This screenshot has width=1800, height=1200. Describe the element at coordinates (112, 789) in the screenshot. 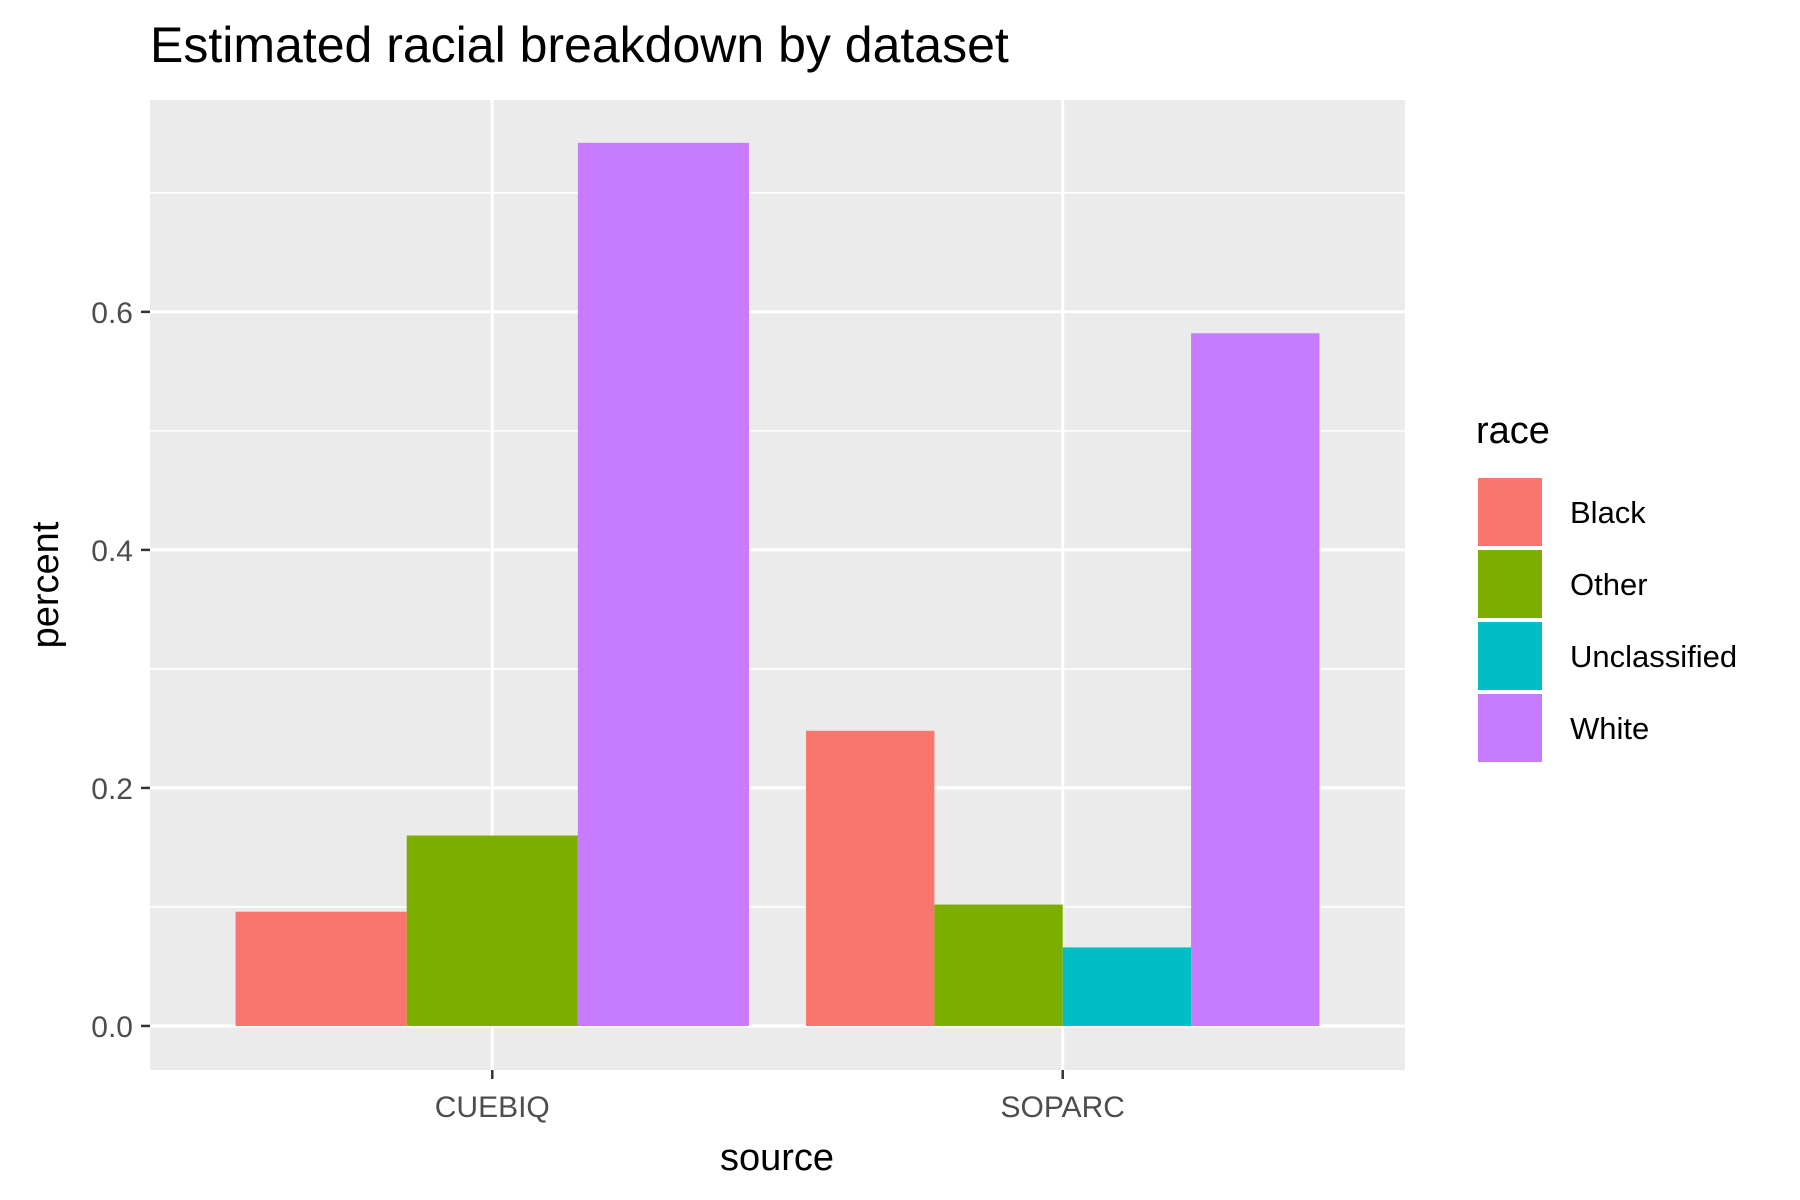

I see `y-tick-label: 0.2` at that location.